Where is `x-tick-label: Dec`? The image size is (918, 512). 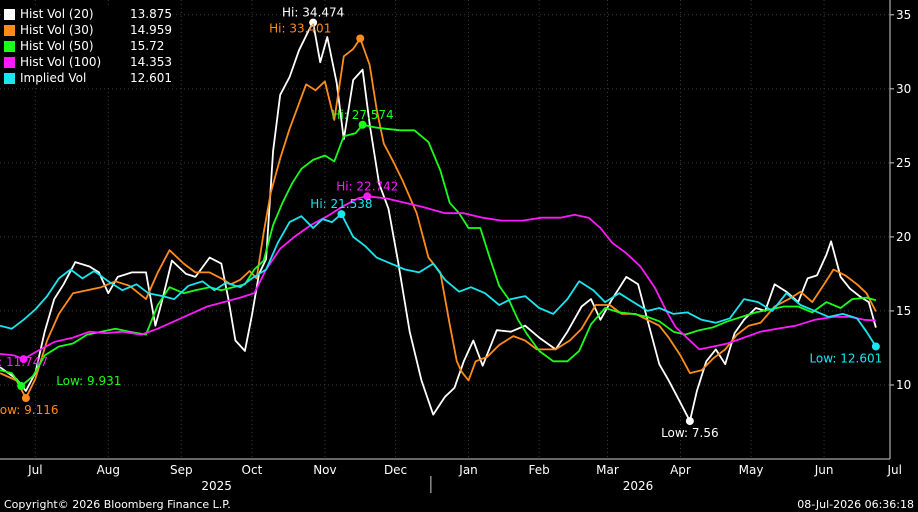
x-tick-label: Dec is located at coordinates (395, 470).